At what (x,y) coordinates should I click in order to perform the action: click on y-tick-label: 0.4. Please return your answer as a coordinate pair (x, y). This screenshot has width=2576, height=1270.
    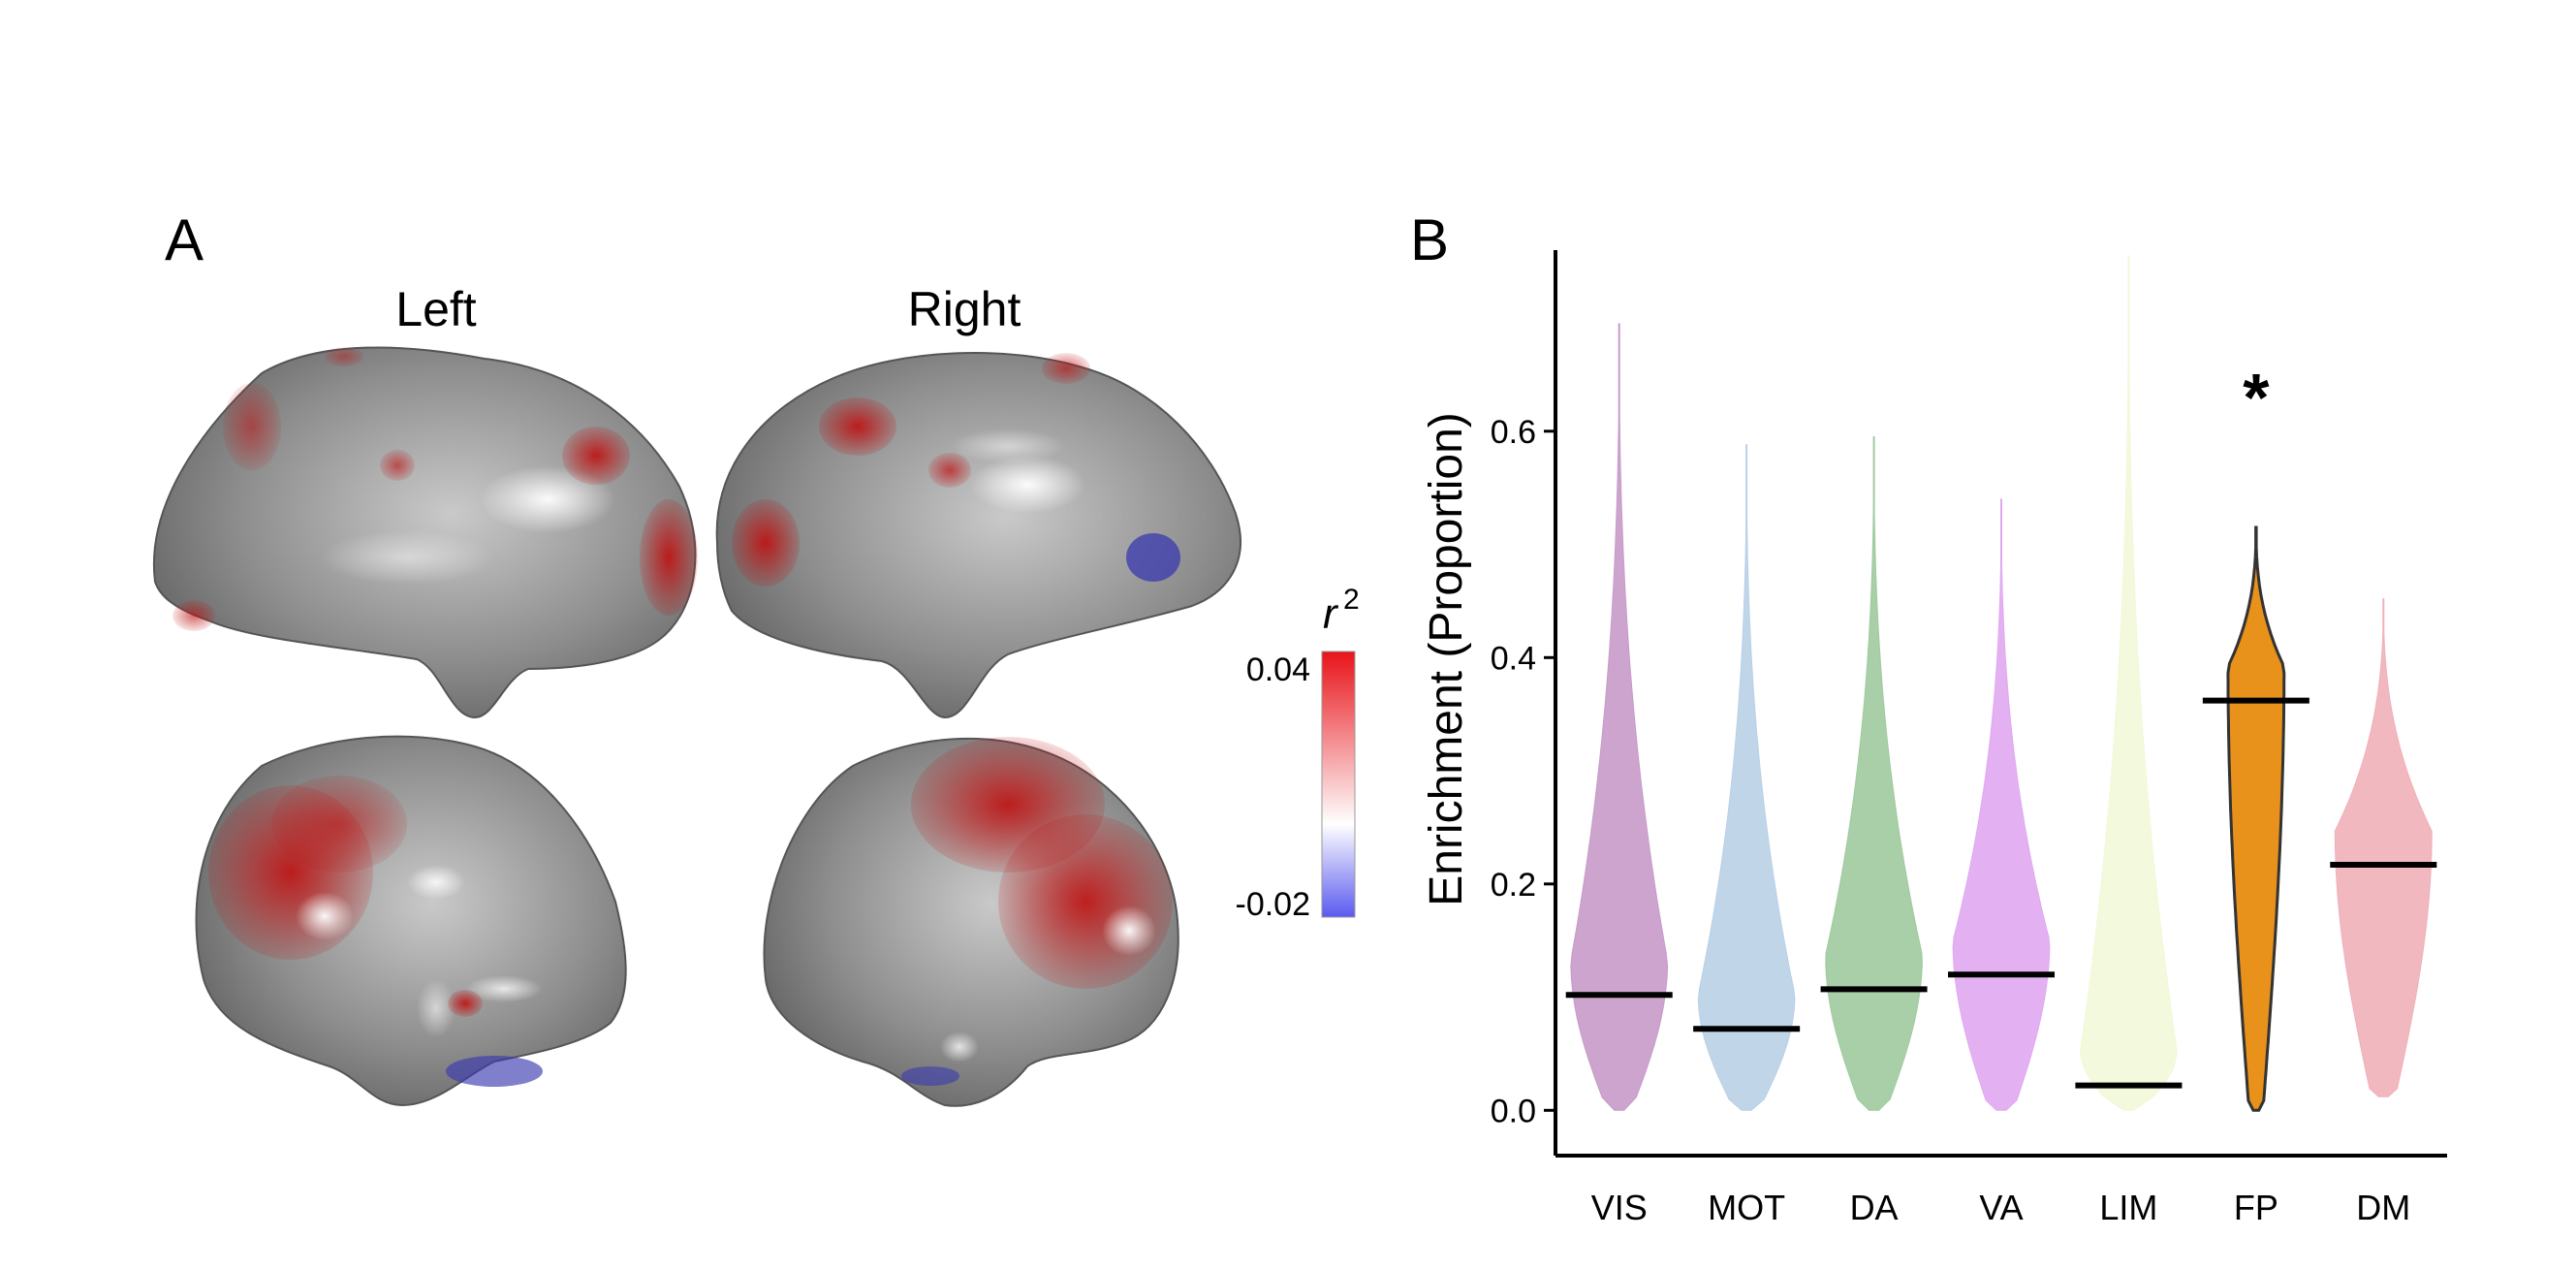
    Looking at the image, I should click on (1513, 658).